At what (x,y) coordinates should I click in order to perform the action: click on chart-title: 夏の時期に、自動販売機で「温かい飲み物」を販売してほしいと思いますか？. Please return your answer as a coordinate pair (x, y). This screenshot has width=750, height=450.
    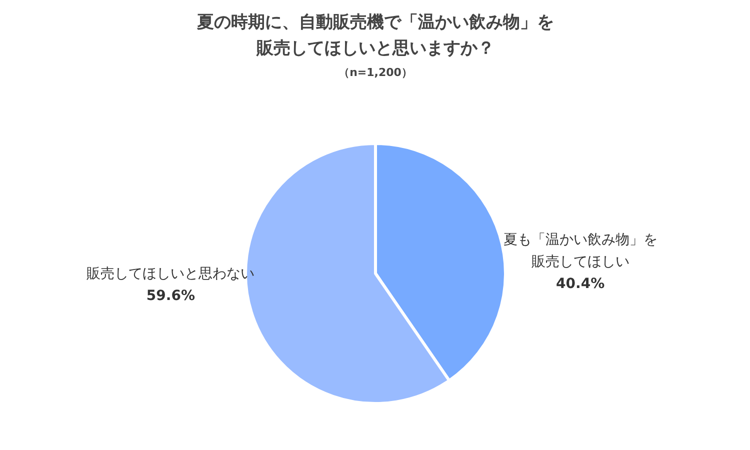
    Looking at the image, I should click on (375, 35).